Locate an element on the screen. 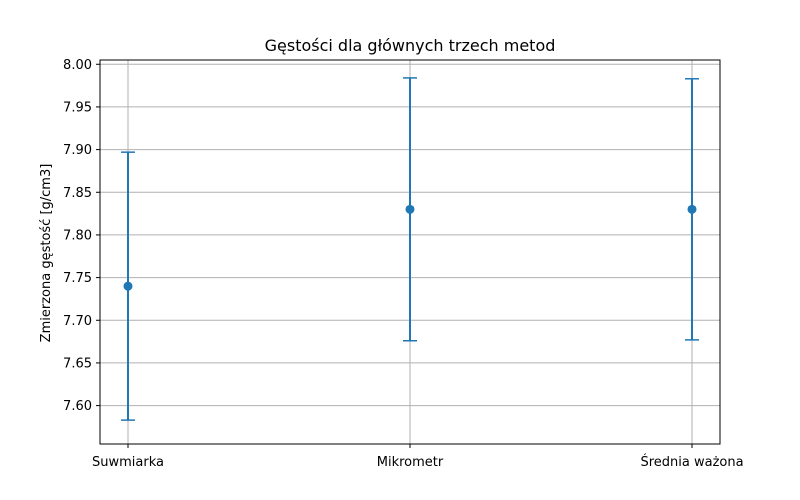  y-tick-label: 7.60 is located at coordinates (77, 406).